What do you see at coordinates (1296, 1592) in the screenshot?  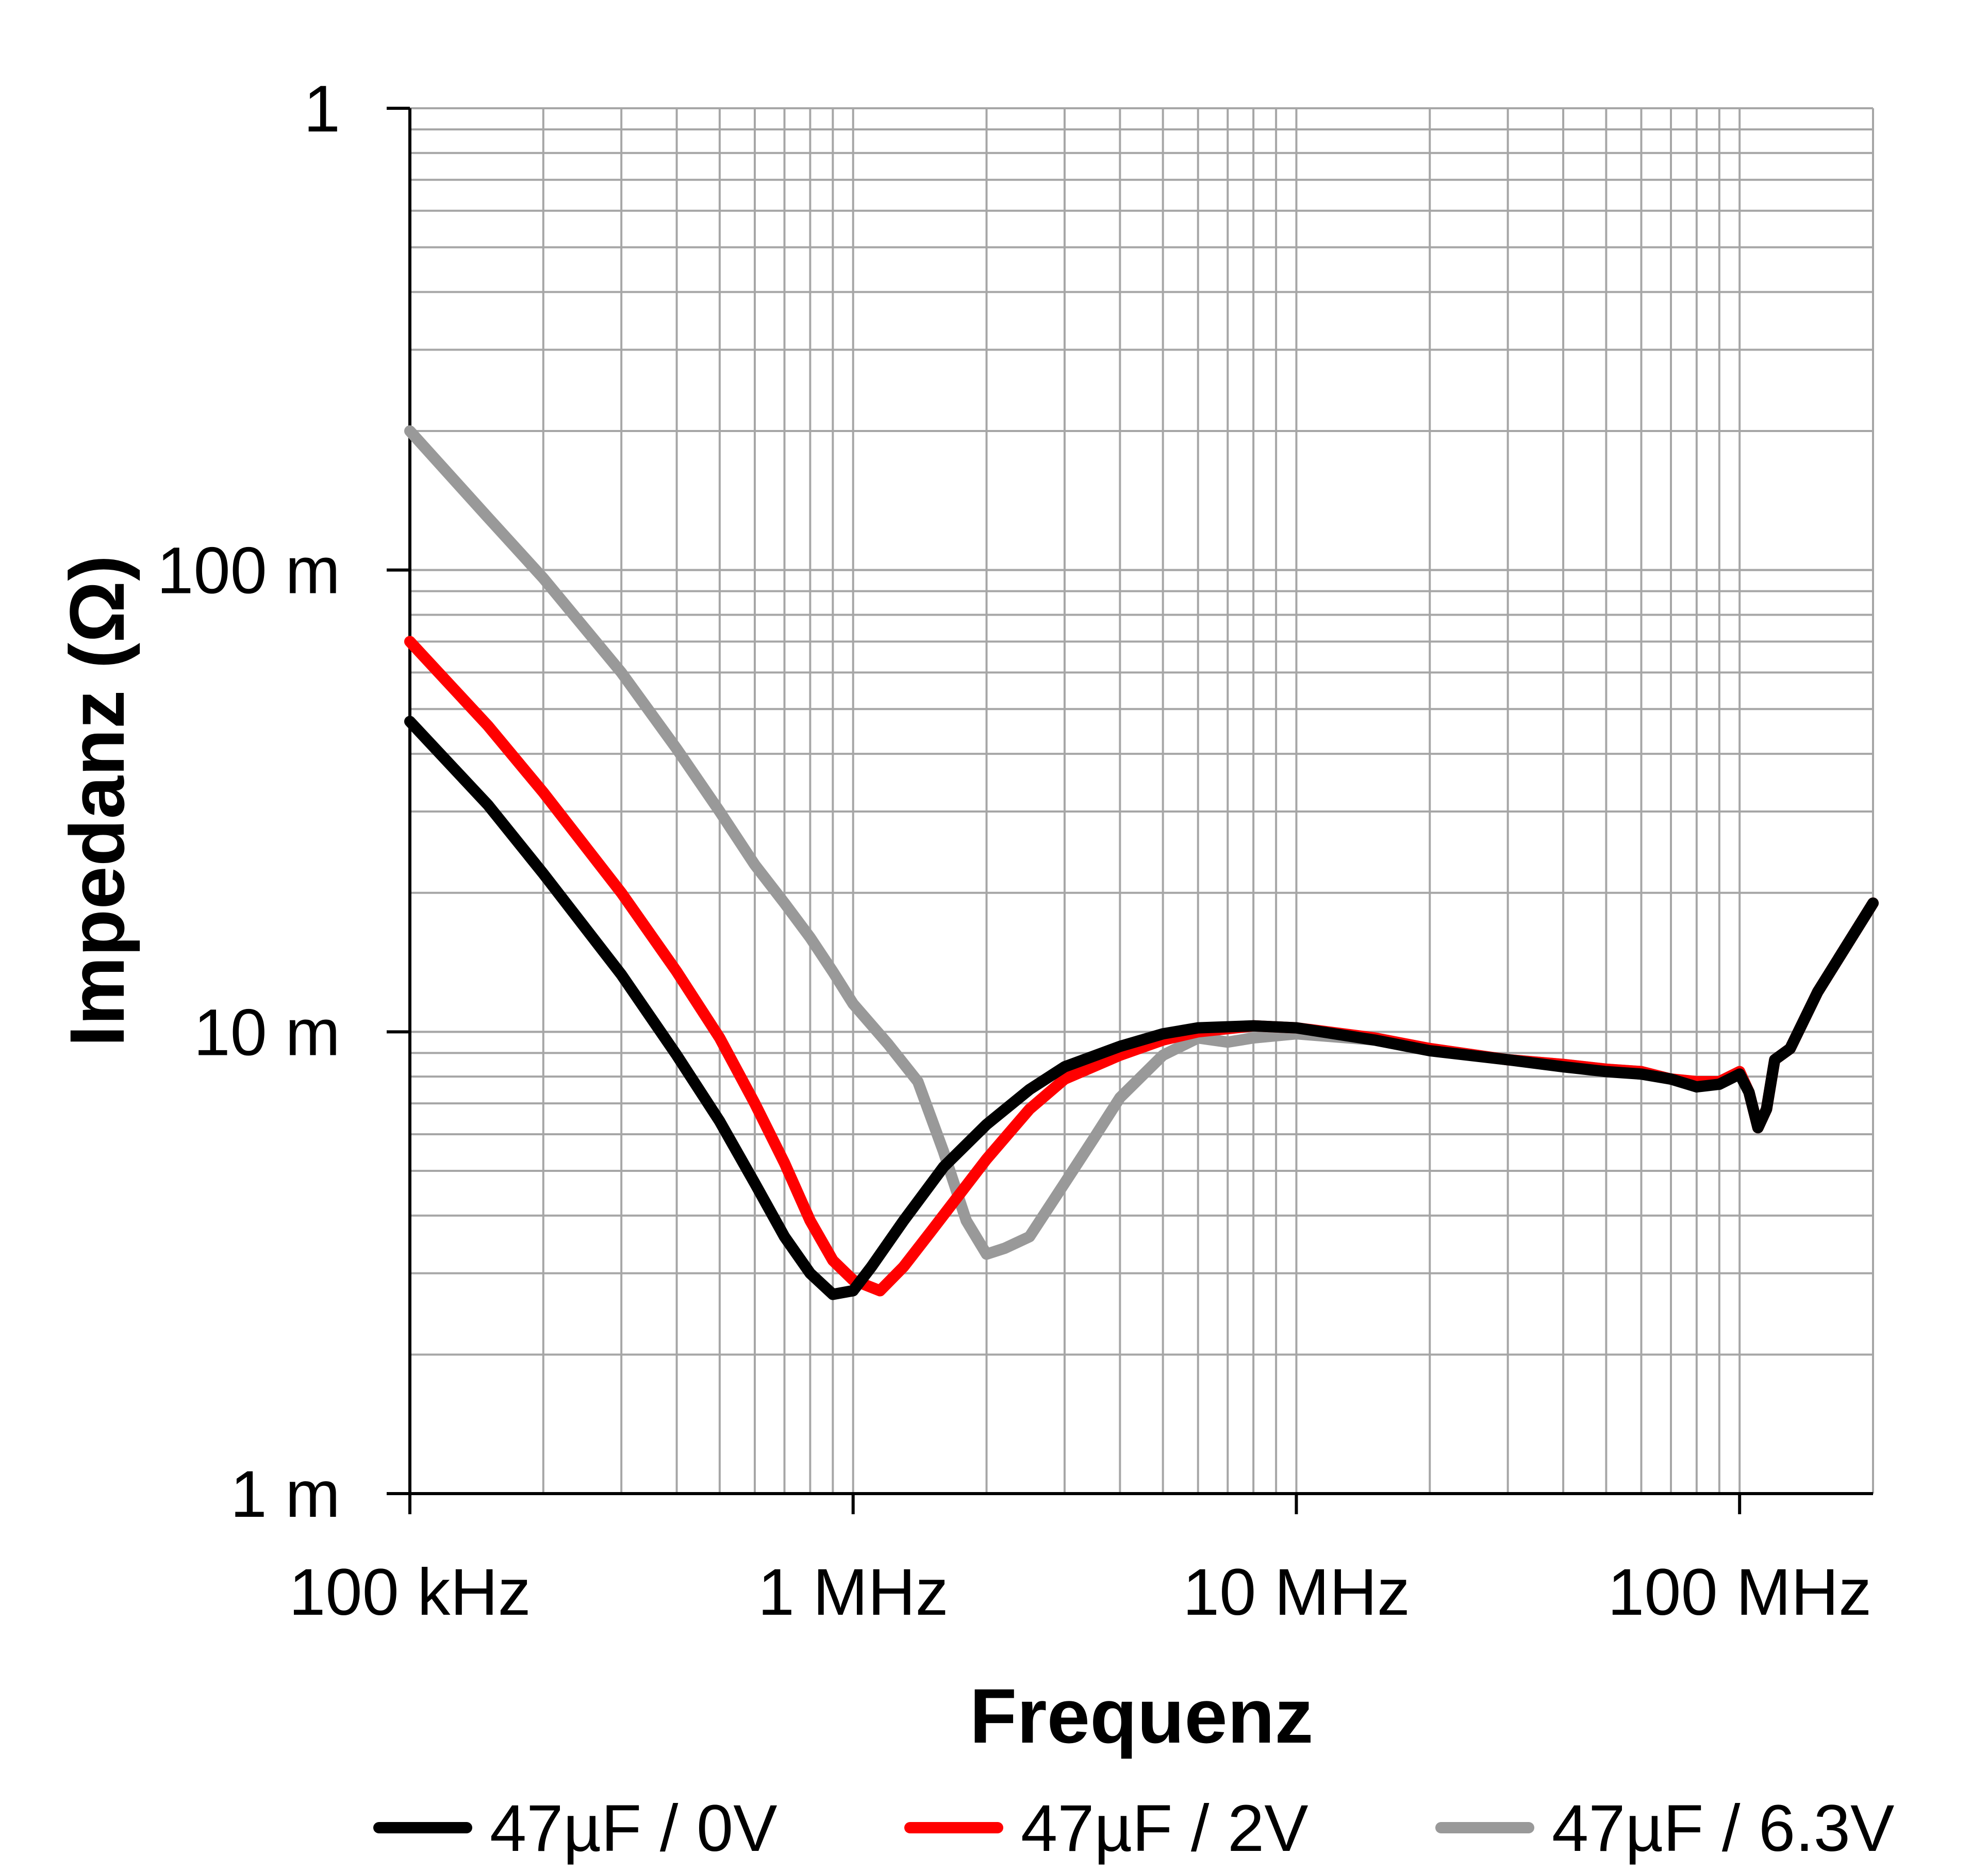 I see `x-tick-label: 10 MHz` at bounding box center [1296, 1592].